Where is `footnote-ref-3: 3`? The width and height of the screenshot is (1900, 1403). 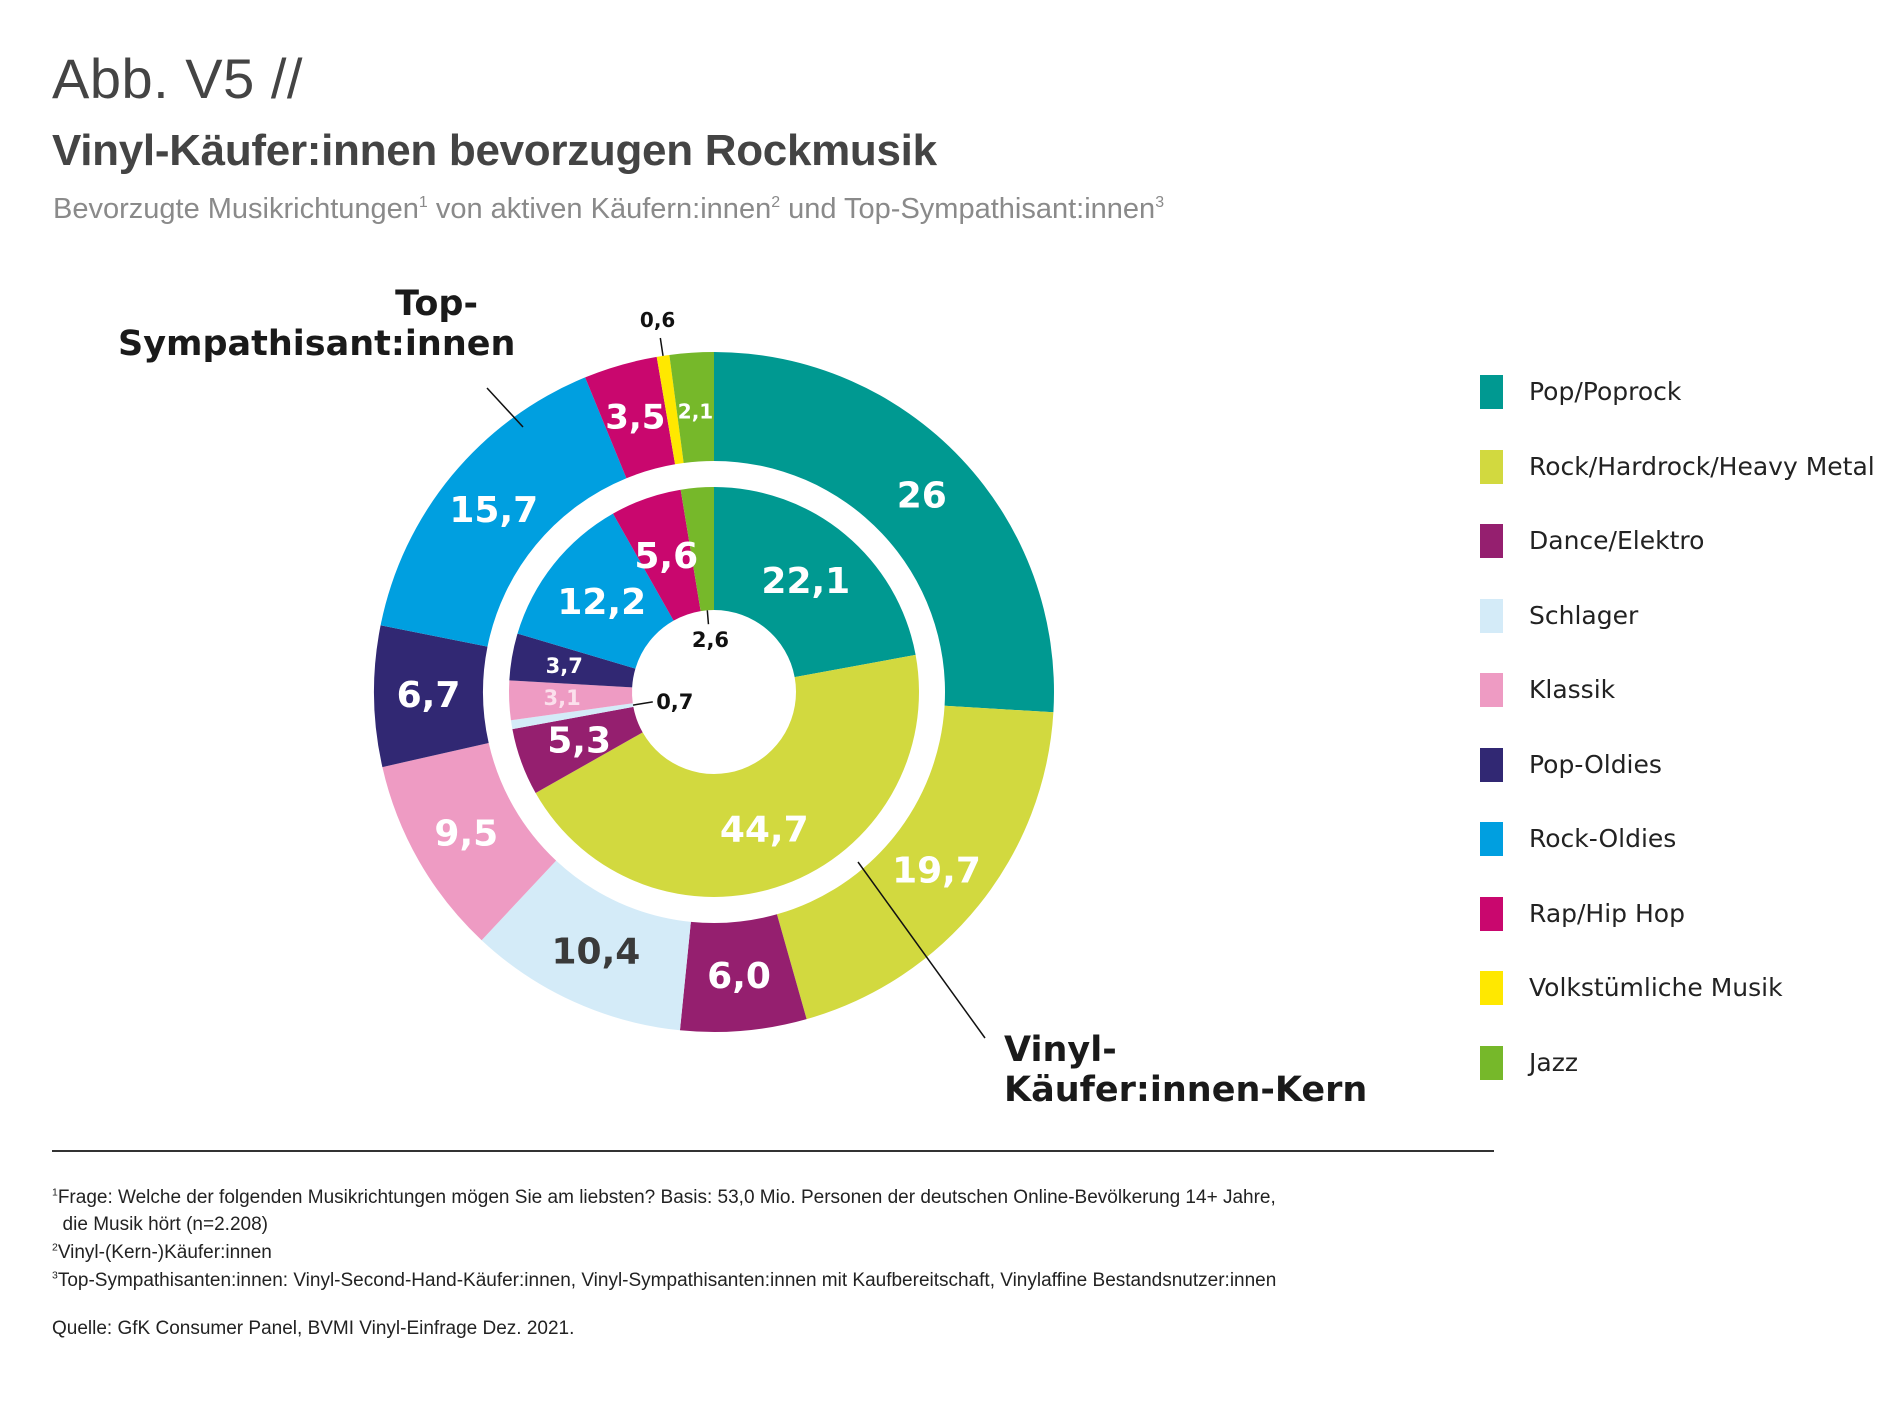
footnote-ref-3: 3 is located at coordinates (1160, 202).